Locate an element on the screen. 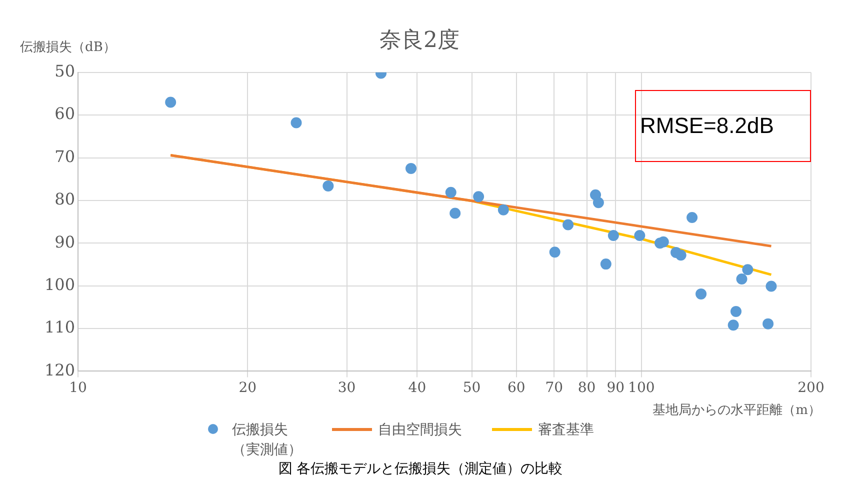 The image size is (841, 481). x-tick-label: 80 is located at coordinates (587, 388).